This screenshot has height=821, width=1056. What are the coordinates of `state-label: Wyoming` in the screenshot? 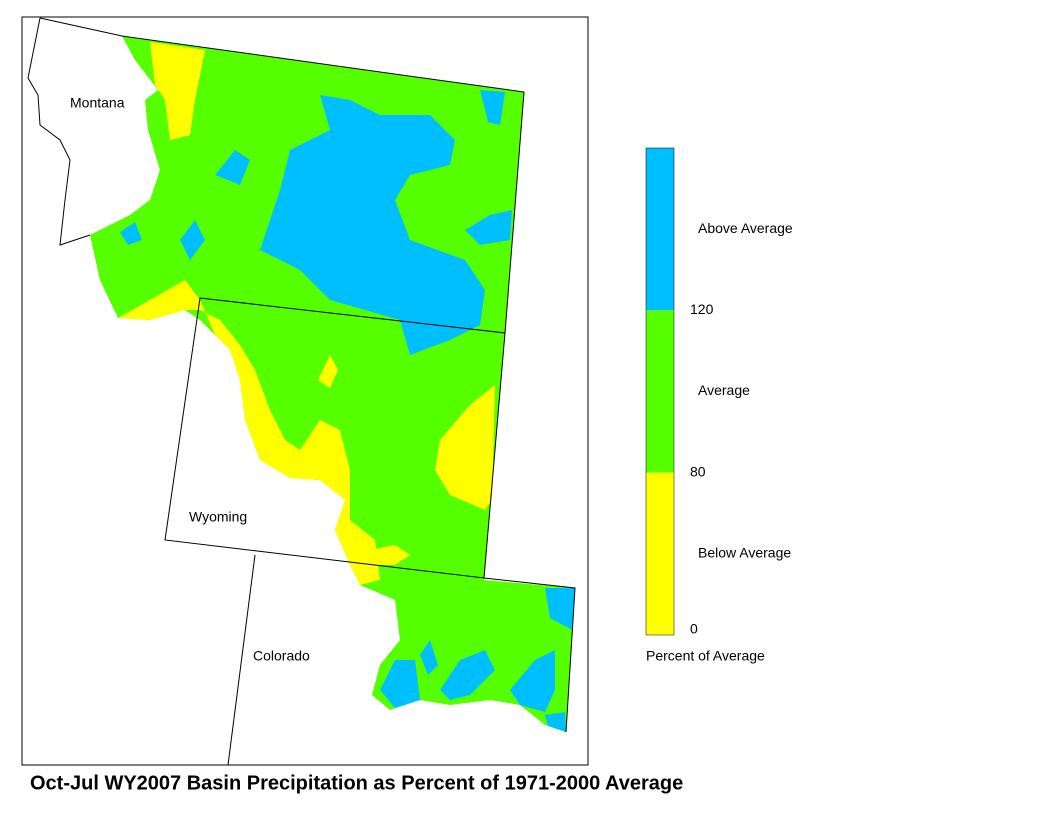 It's located at (218, 517).